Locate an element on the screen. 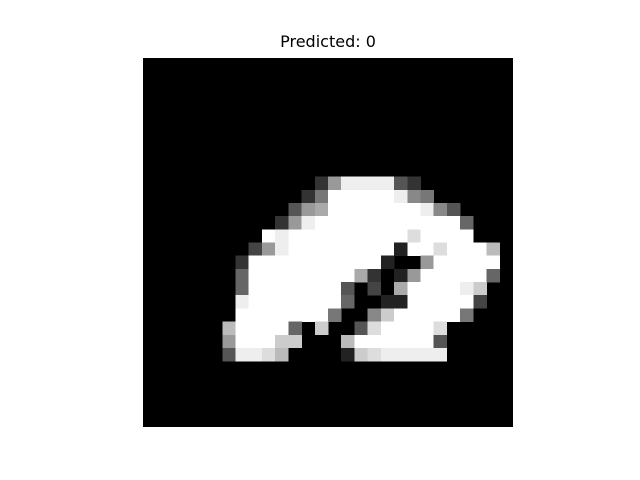  figure-title: Predicted: 0 is located at coordinates (328, 41).